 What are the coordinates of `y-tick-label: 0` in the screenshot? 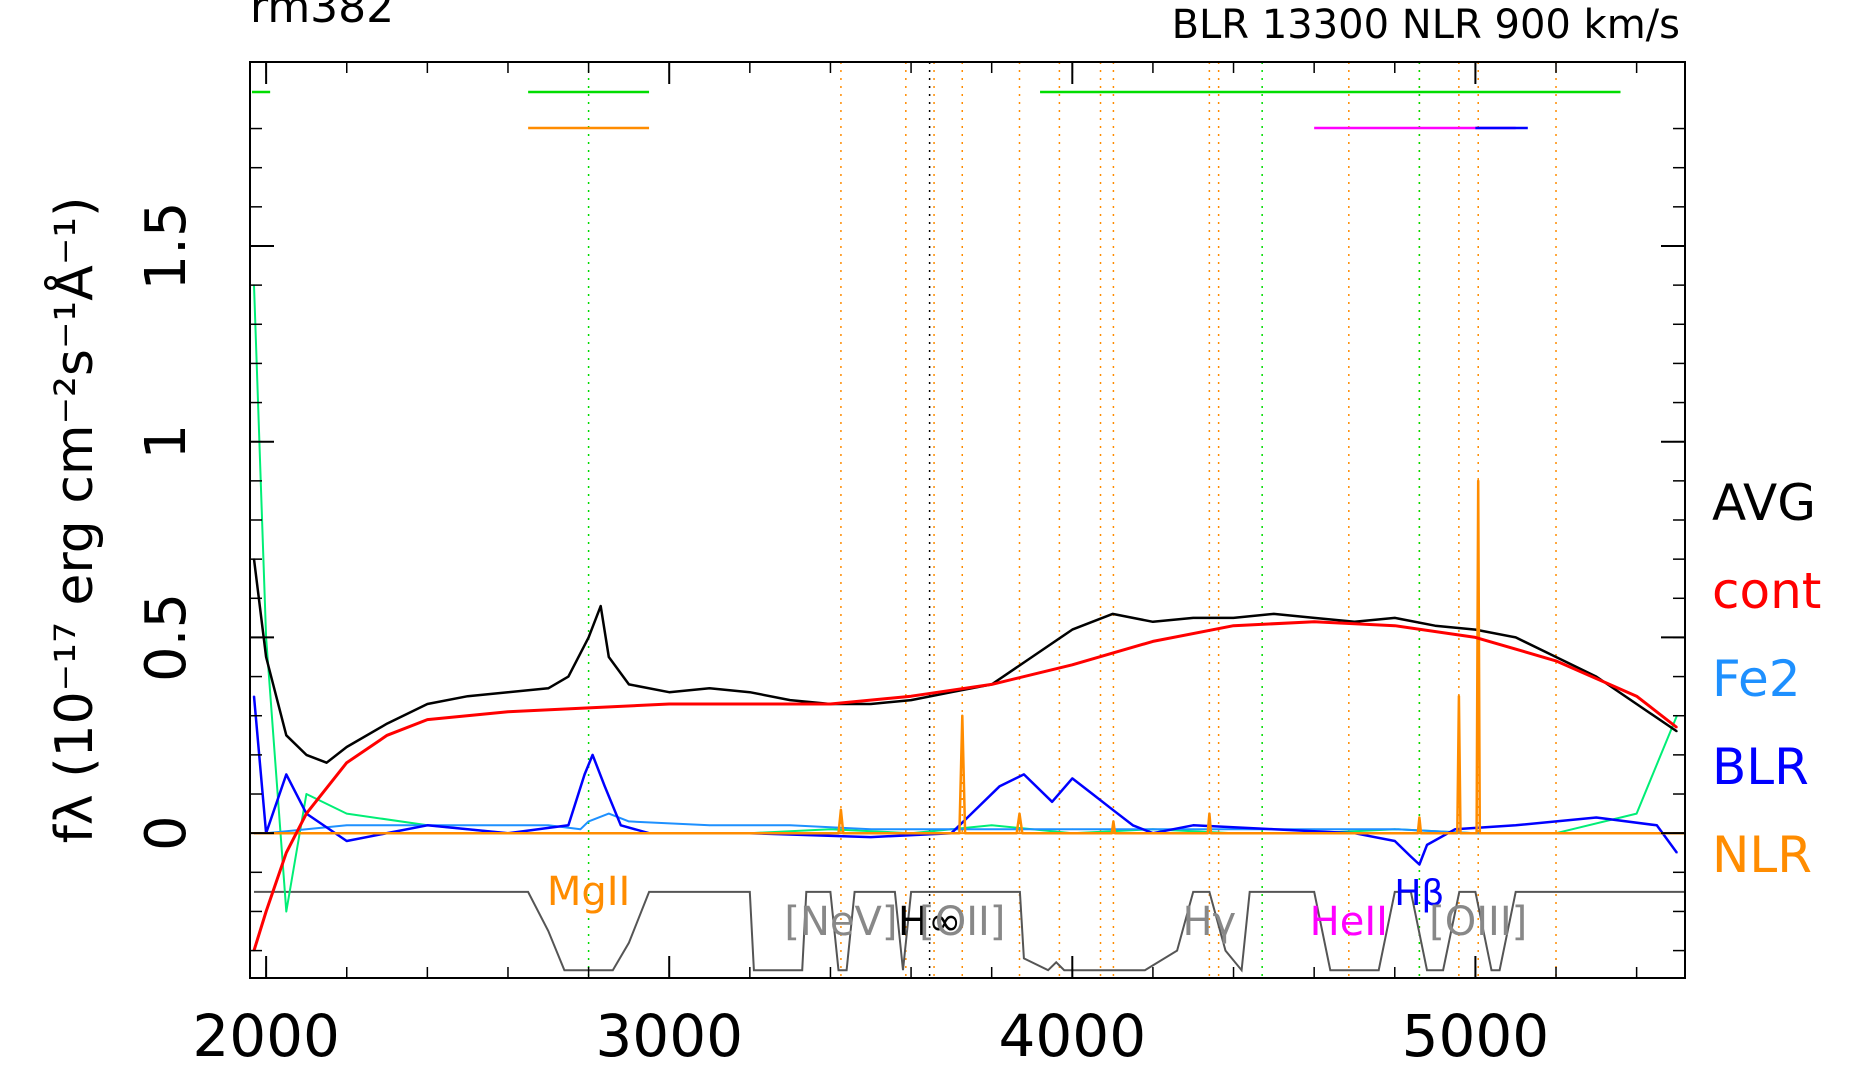 It's located at (166, 833).